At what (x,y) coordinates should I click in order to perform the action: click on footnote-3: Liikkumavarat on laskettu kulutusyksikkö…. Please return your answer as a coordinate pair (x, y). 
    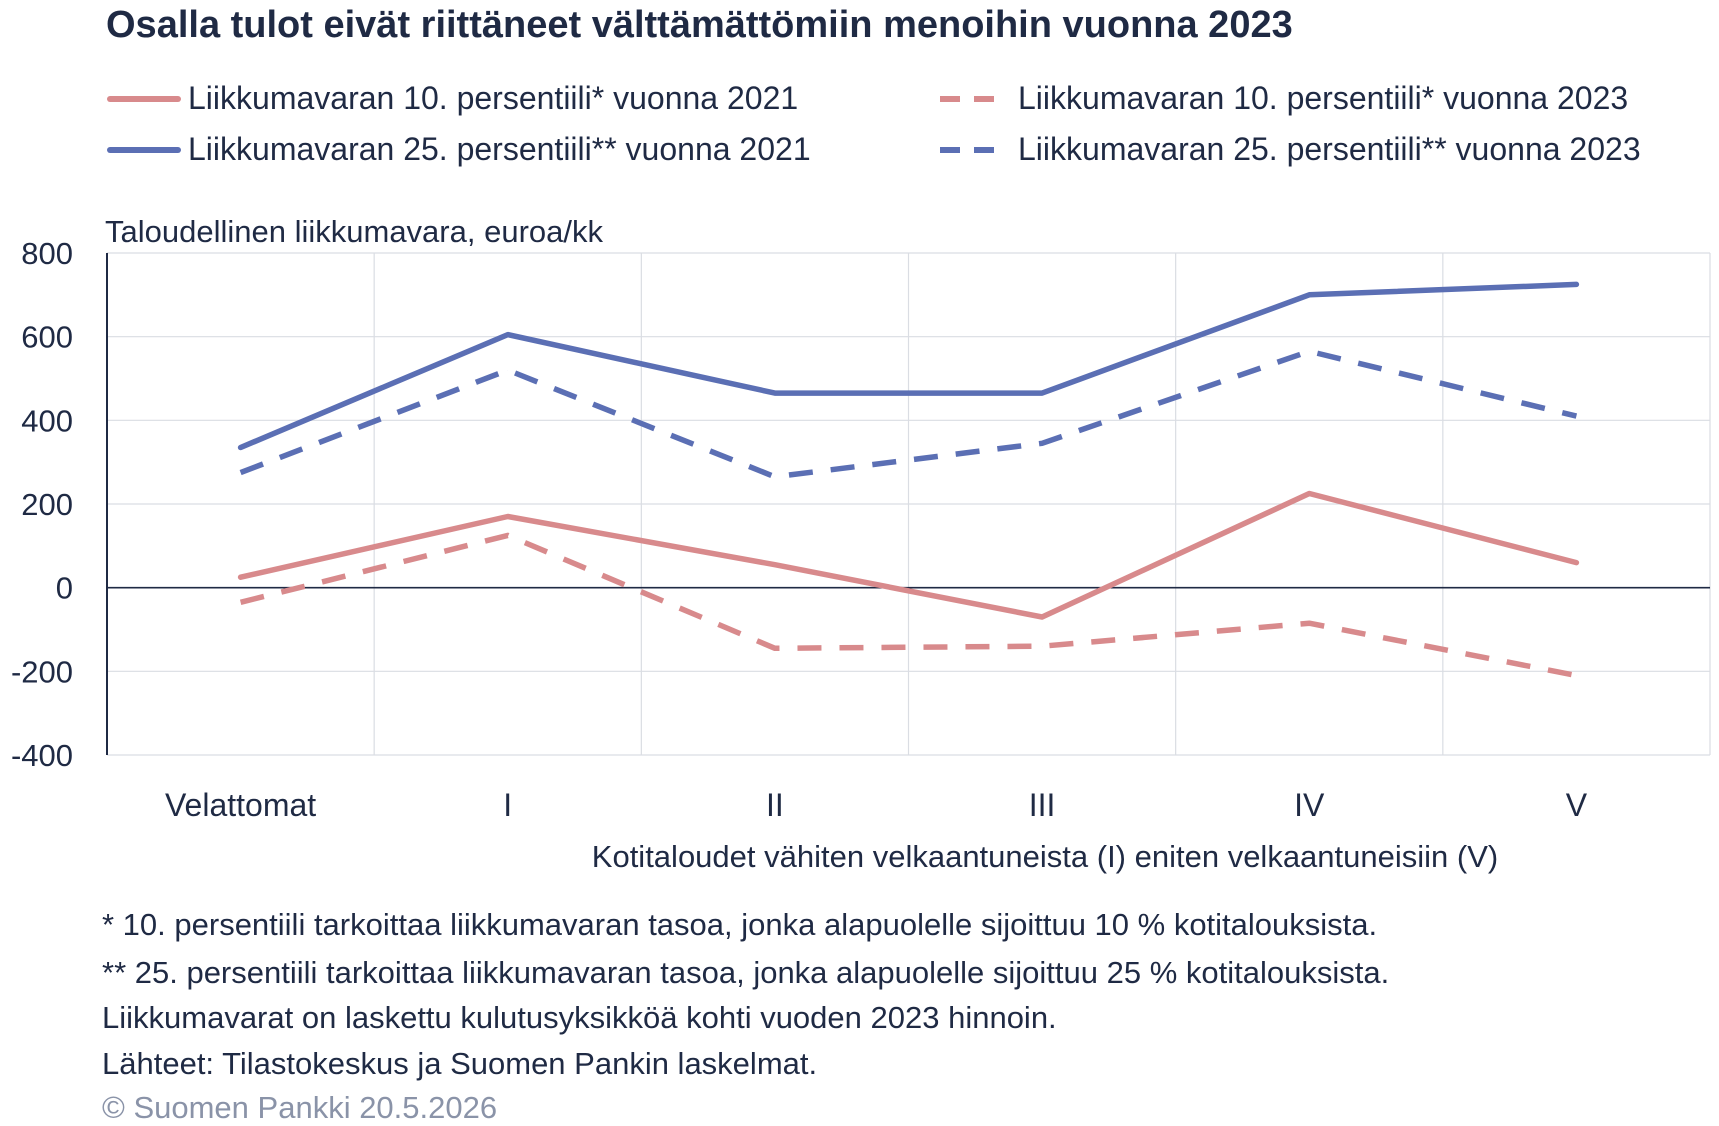
    Looking at the image, I should click on (579, 1018).